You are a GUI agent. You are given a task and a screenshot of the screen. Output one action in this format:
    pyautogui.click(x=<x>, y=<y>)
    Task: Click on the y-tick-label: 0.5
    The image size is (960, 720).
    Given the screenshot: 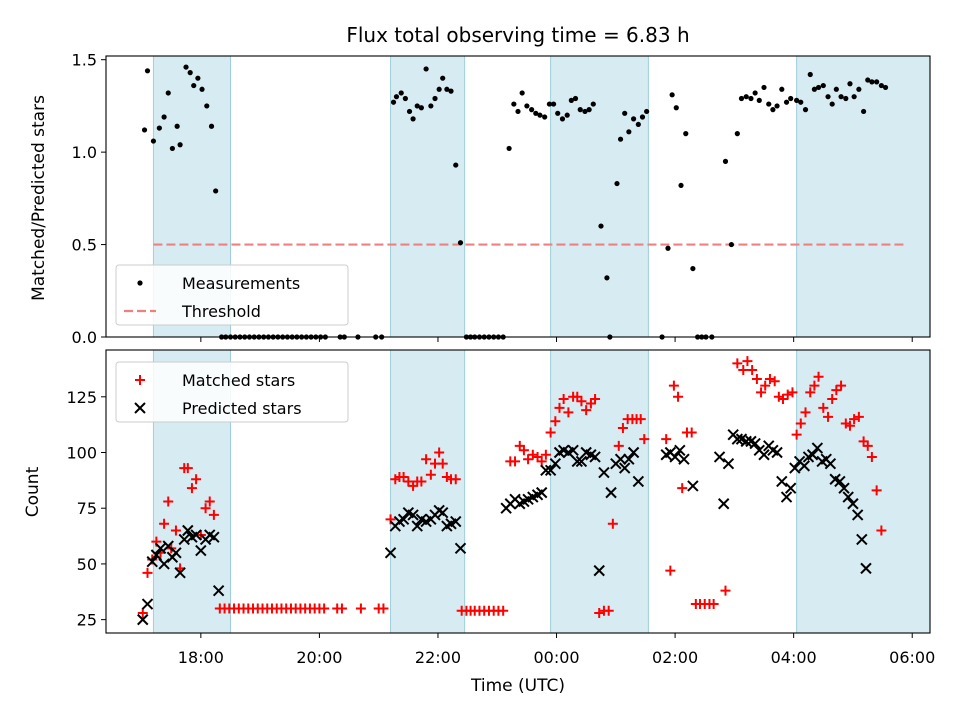 What is the action you would take?
    pyautogui.click(x=84, y=245)
    